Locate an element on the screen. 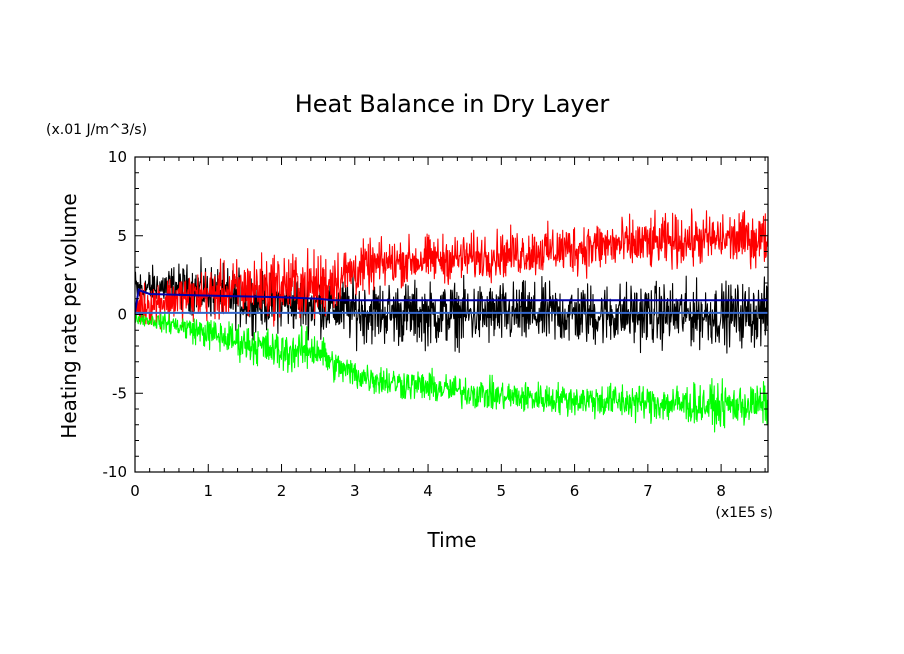 This screenshot has height=654, width=904. x-tick-label: 1 is located at coordinates (208, 491).